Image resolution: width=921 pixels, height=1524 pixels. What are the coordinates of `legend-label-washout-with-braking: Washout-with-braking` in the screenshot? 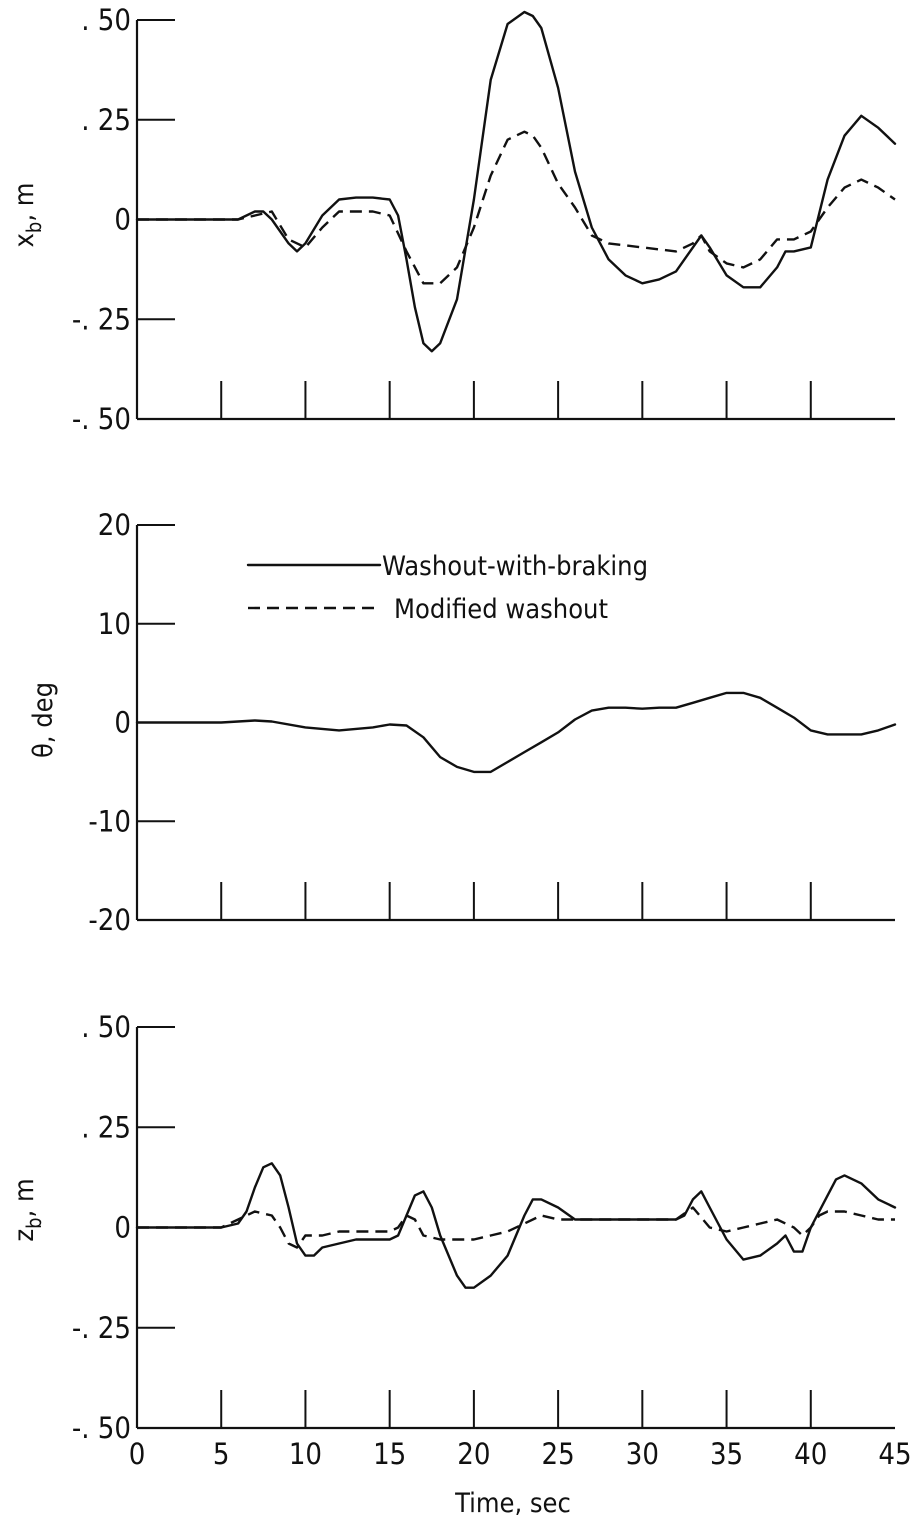 It's located at (515, 566).